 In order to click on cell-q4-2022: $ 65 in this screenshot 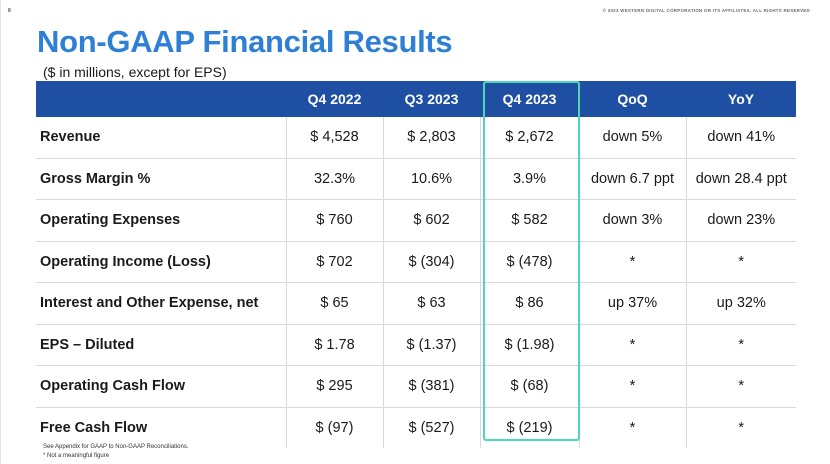, I will do `click(334, 303)`.